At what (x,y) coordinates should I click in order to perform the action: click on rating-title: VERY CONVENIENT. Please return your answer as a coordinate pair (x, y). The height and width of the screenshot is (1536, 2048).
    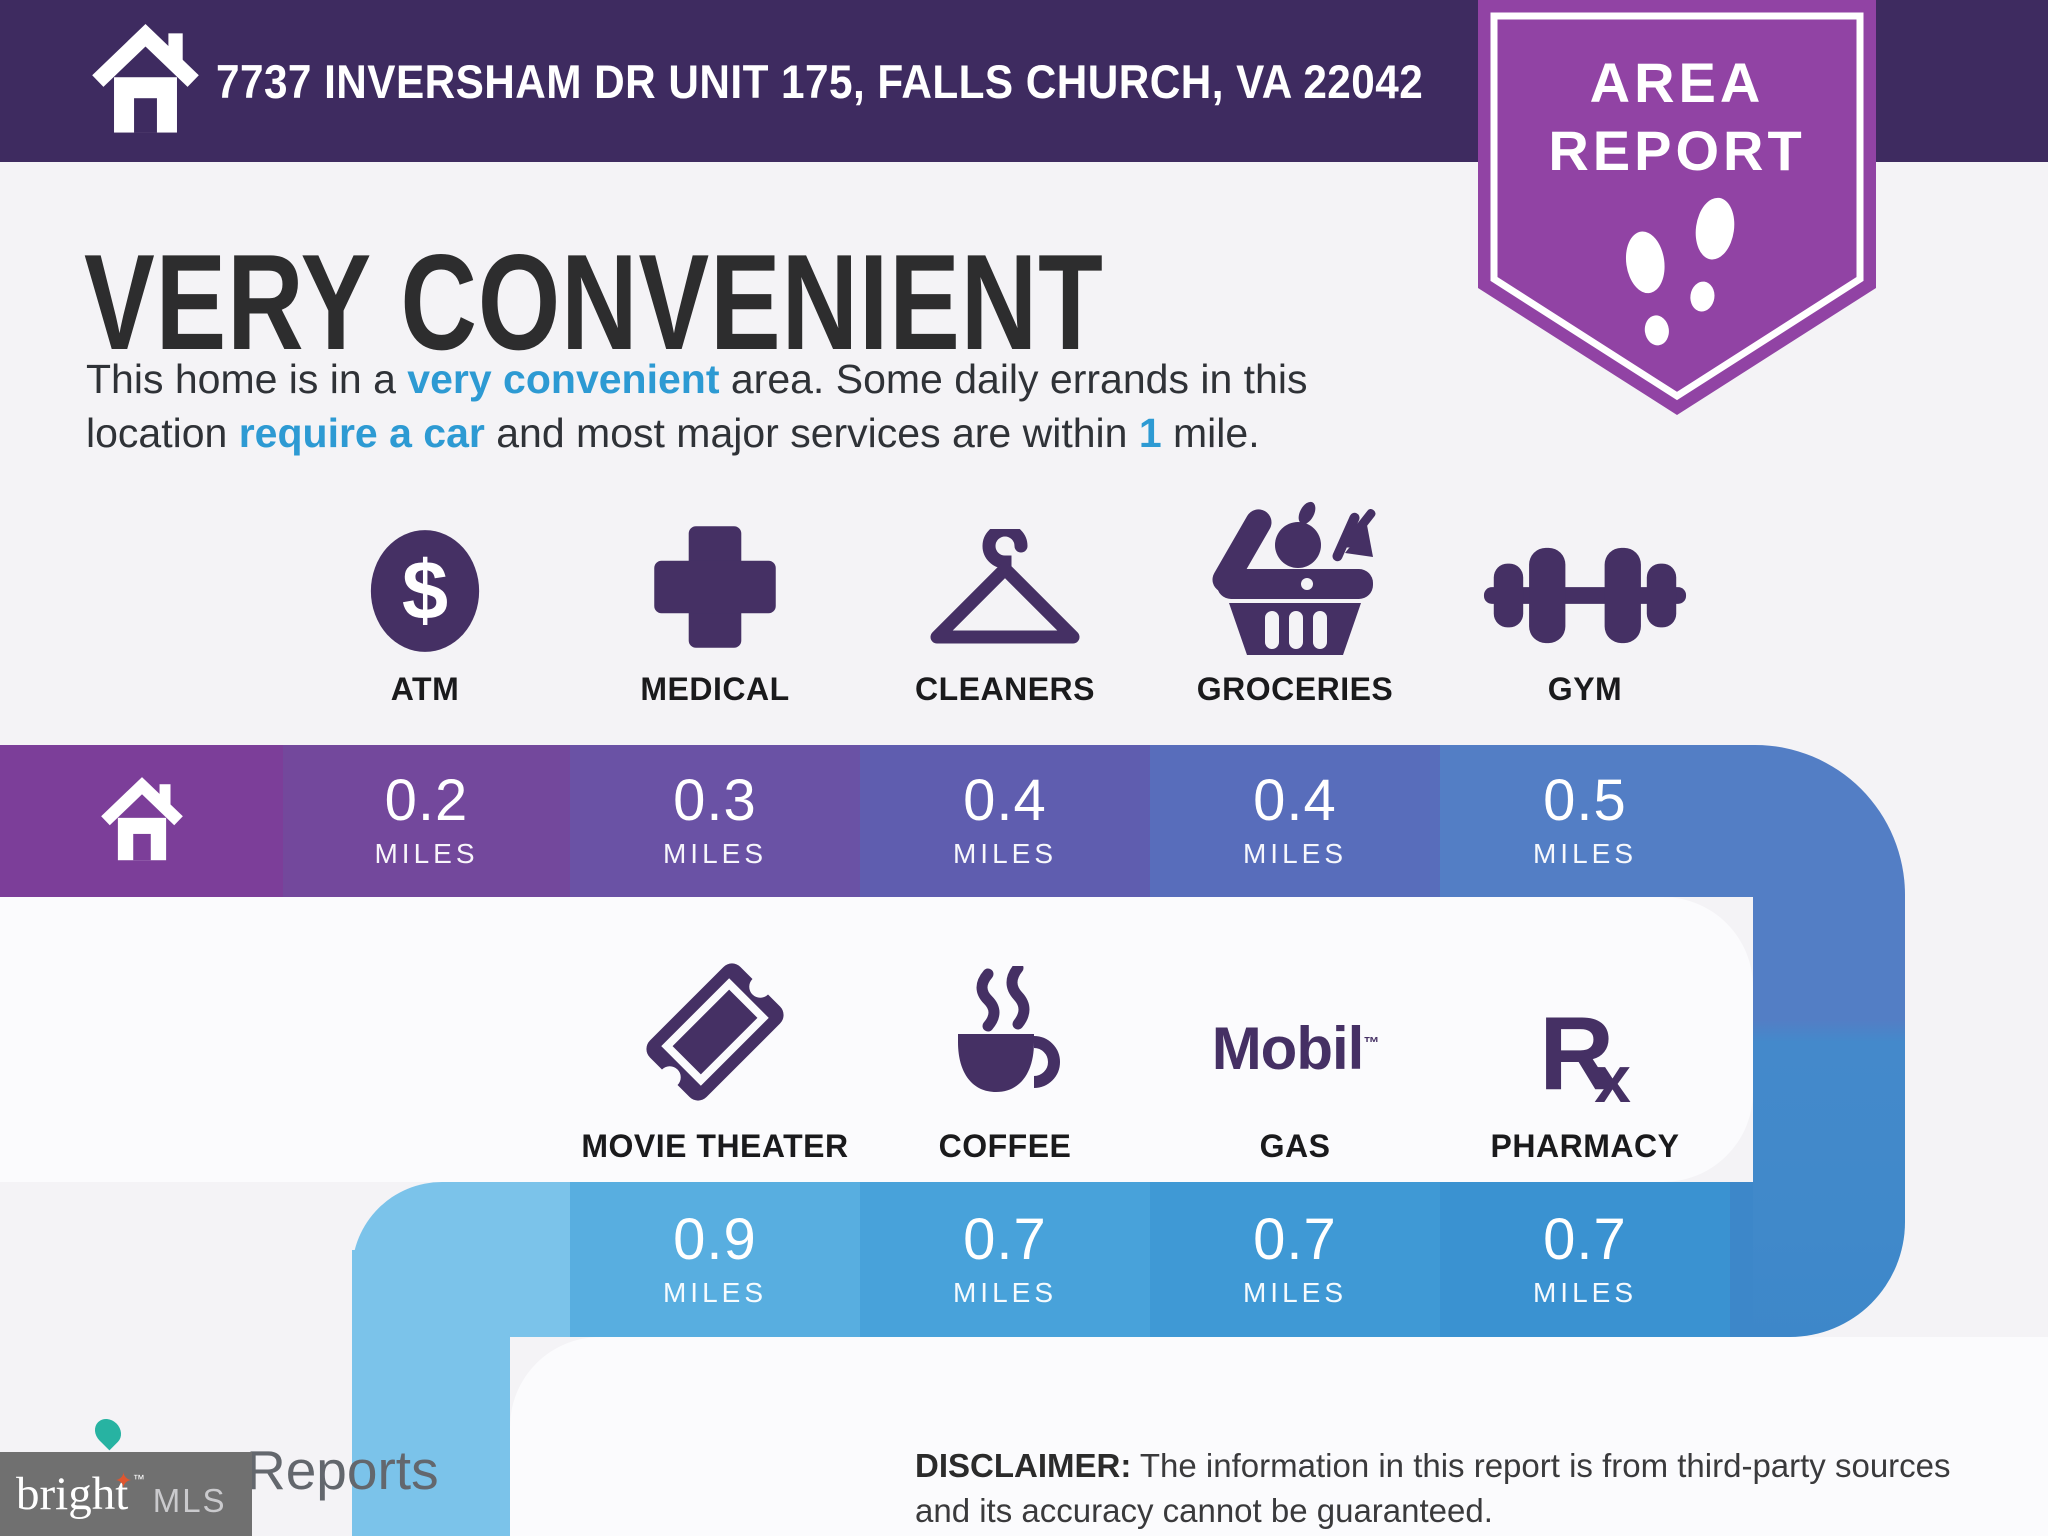
    Looking at the image, I should click on (594, 302).